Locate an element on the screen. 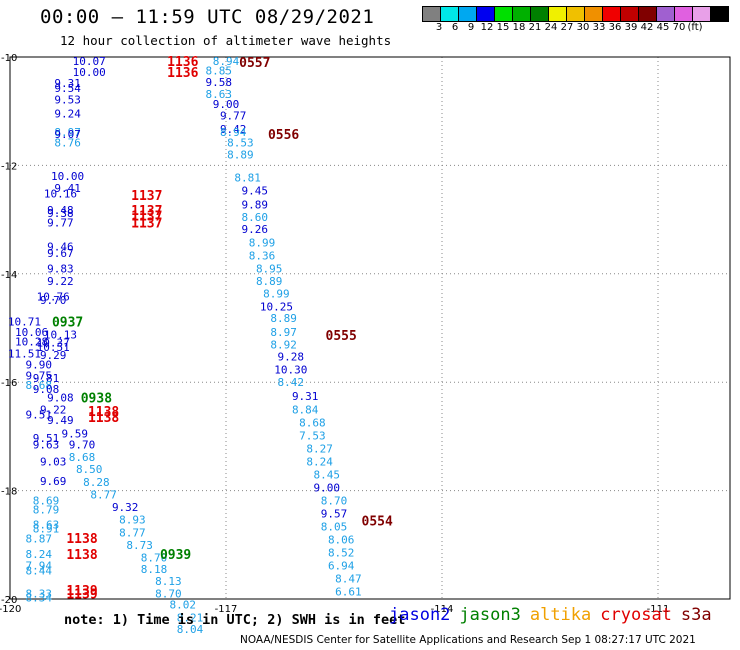  pass-time-label: 0938 is located at coordinates (96, 398).